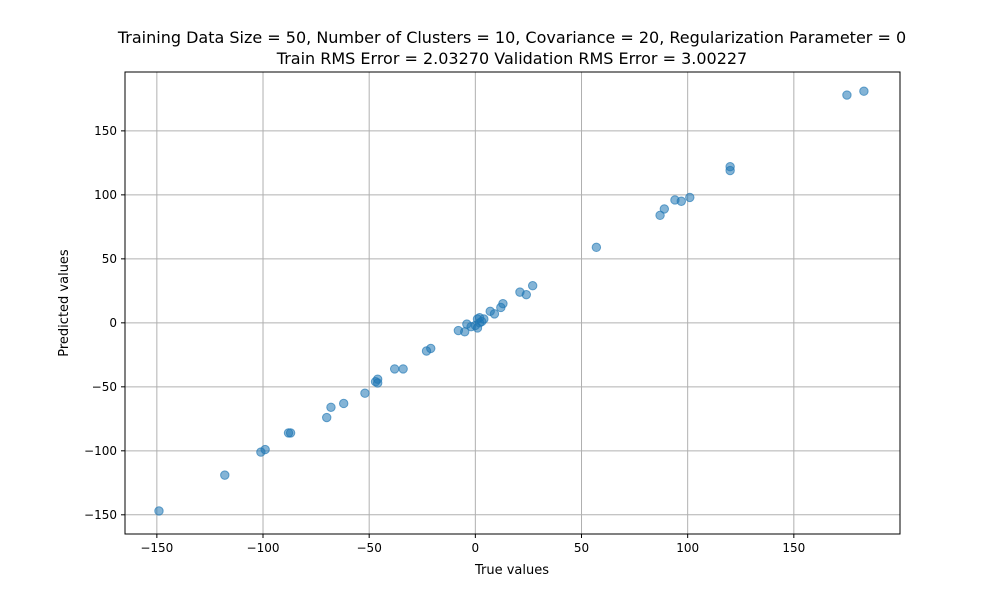  Describe the element at coordinates (105, 195) in the screenshot. I see `y-tick-label: 100` at that location.